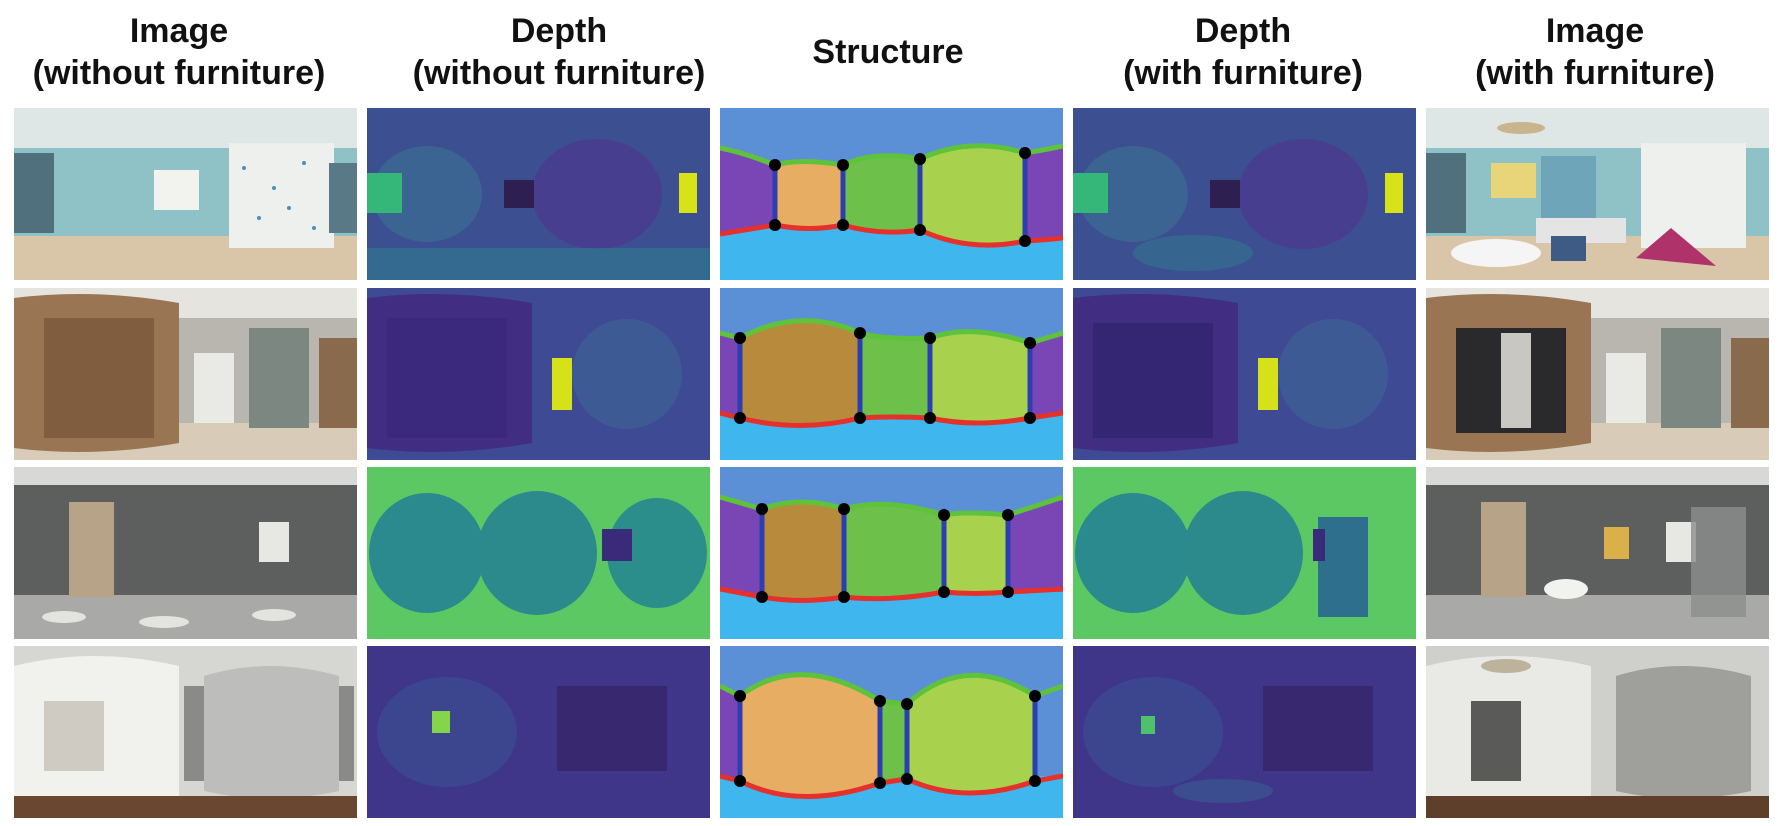 This screenshot has width=1783, height=826. What do you see at coordinates (538, 194) in the screenshot?
I see `depth-map-without-furniture-row1` at bounding box center [538, 194].